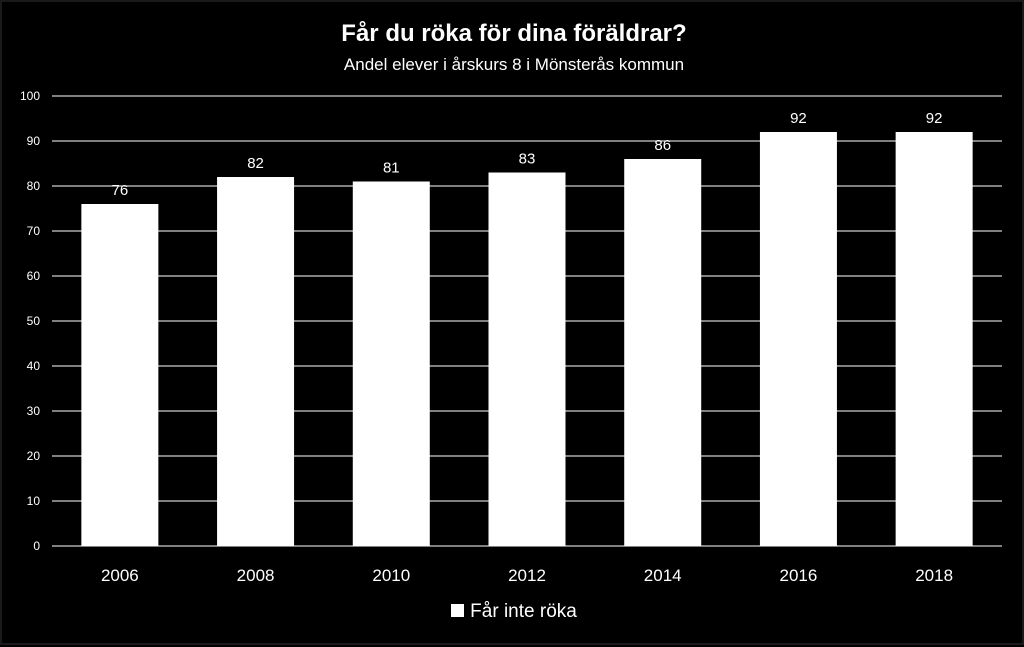 Image resolution: width=1024 pixels, height=647 pixels. Describe the element at coordinates (523, 611) in the screenshot. I see `legend-label: Får inte röka` at that location.